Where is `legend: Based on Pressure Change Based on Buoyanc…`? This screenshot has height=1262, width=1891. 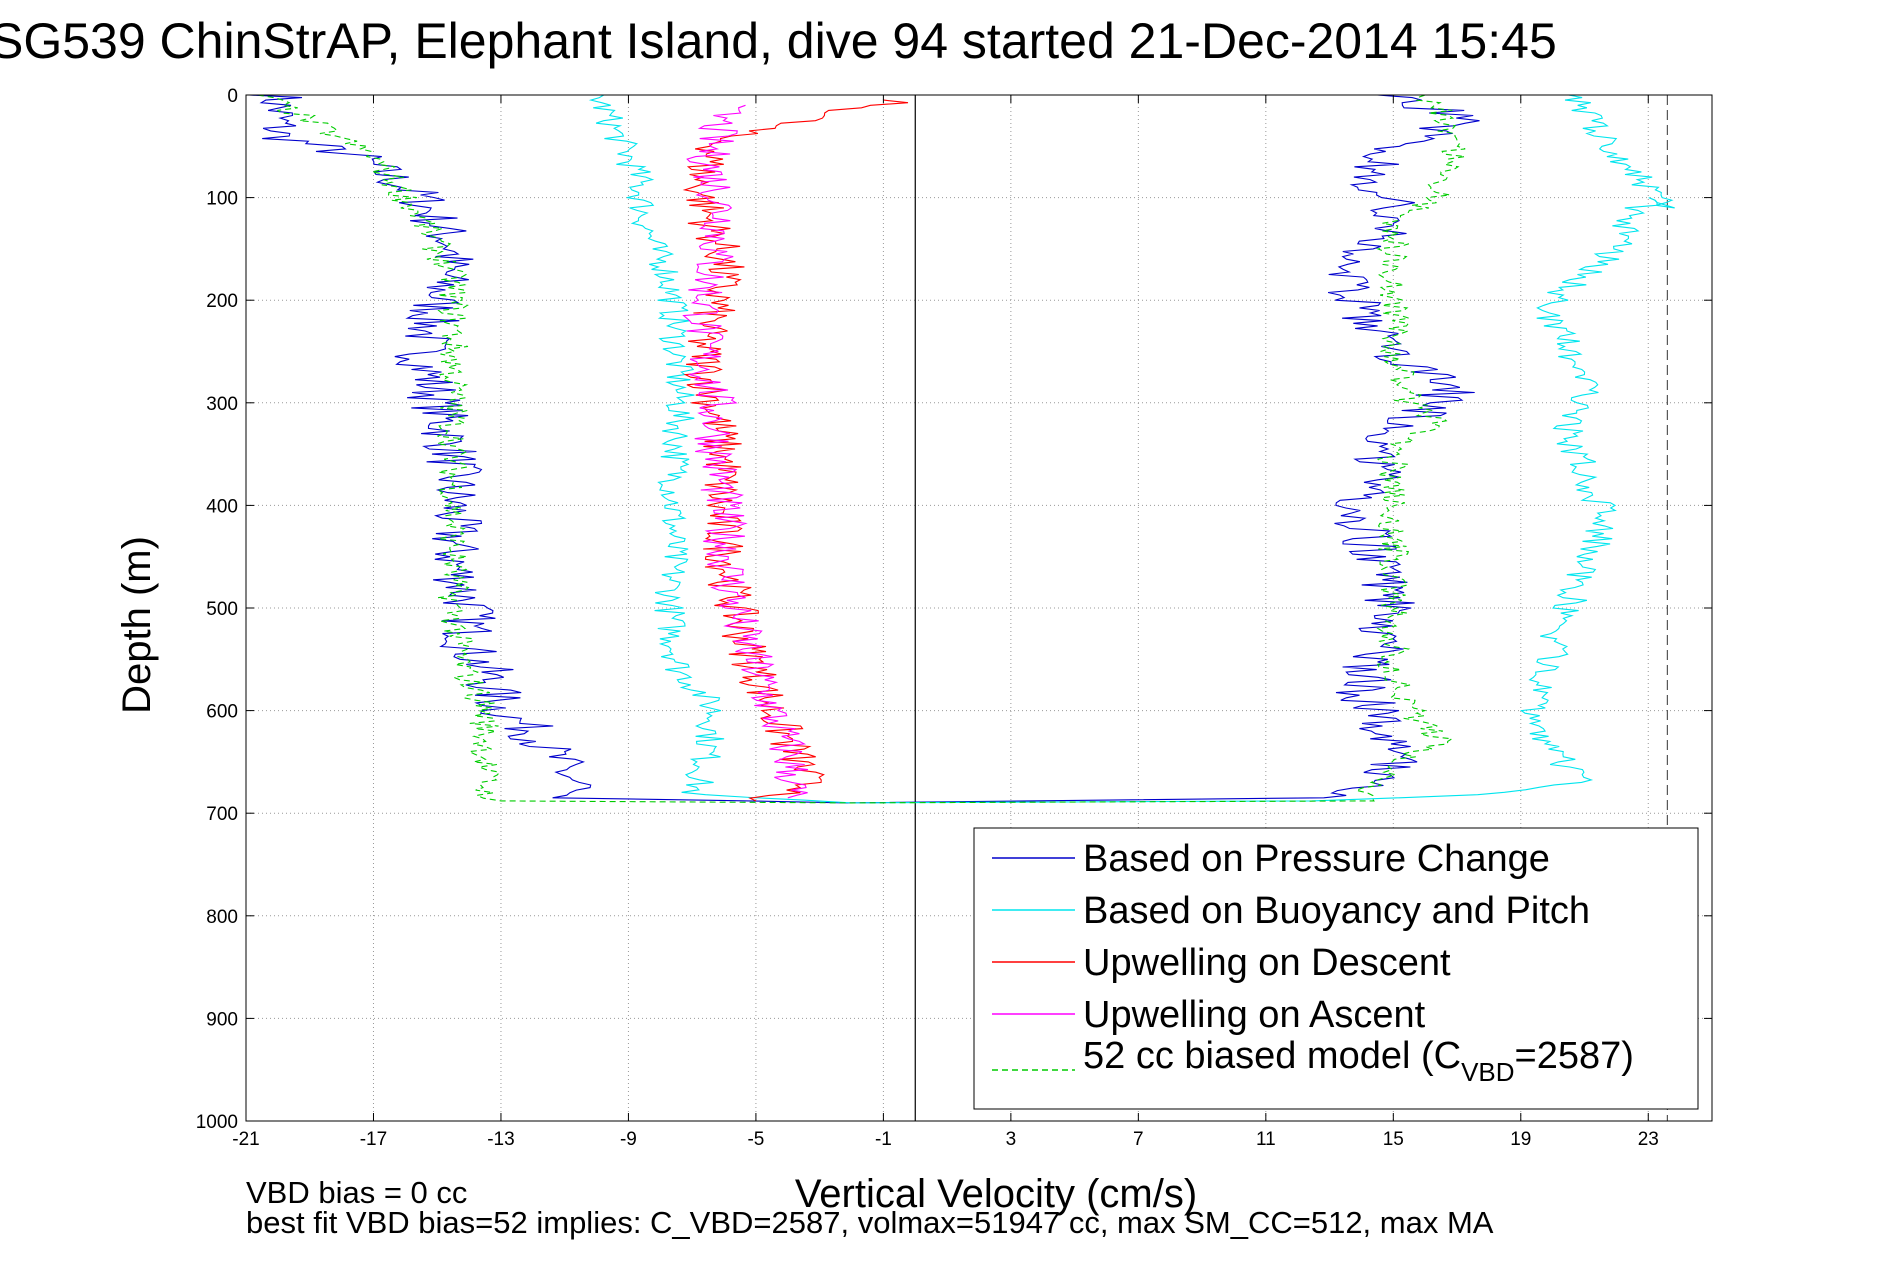
legend: Based on Pressure Change Based on Buoyanc… is located at coordinates (1336, 968).